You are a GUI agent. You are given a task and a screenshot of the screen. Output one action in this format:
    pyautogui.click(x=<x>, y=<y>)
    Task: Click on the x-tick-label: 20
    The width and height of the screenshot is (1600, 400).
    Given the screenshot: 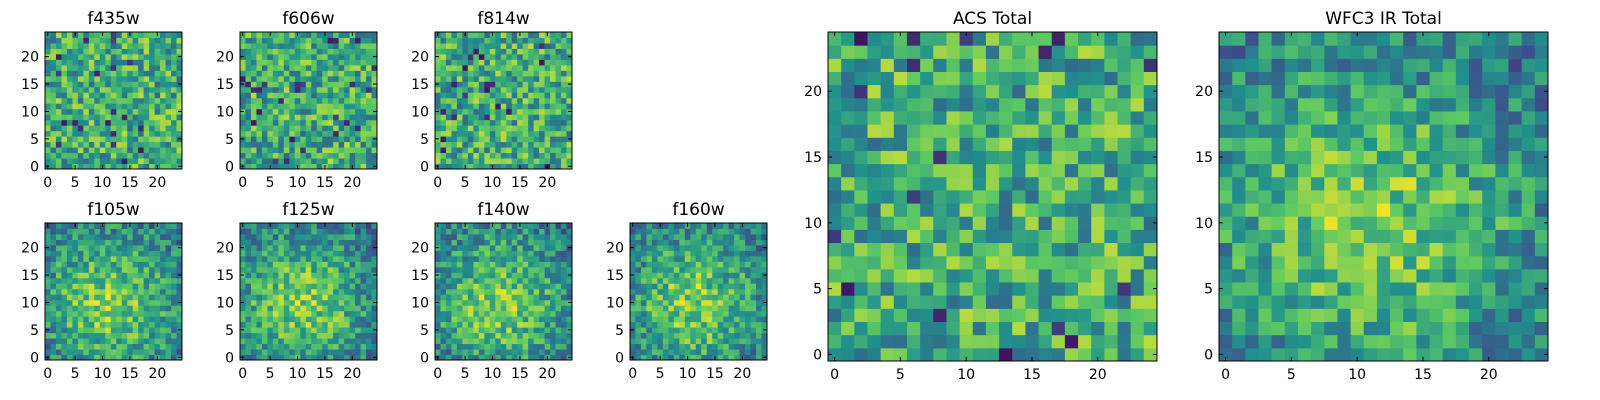 What is the action you would take?
    pyautogui.click(x=547, y=374)
    